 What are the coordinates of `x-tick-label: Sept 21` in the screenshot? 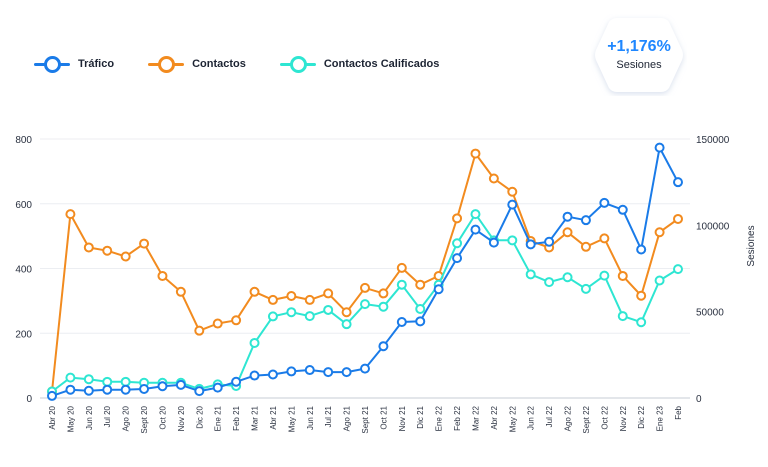 It's located at (365, 419).